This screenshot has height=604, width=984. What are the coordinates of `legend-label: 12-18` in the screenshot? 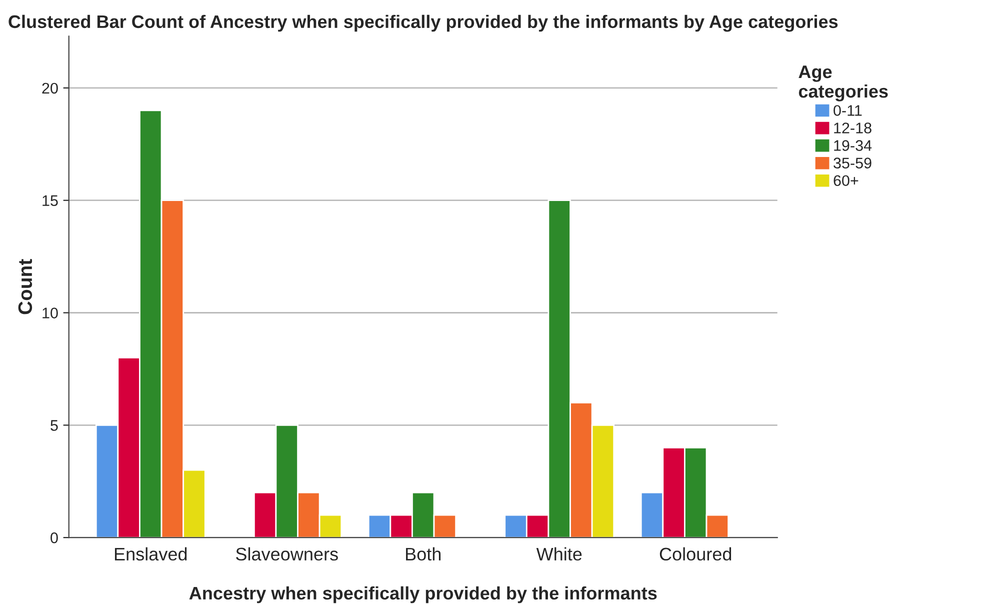 It's located at (853, 128).